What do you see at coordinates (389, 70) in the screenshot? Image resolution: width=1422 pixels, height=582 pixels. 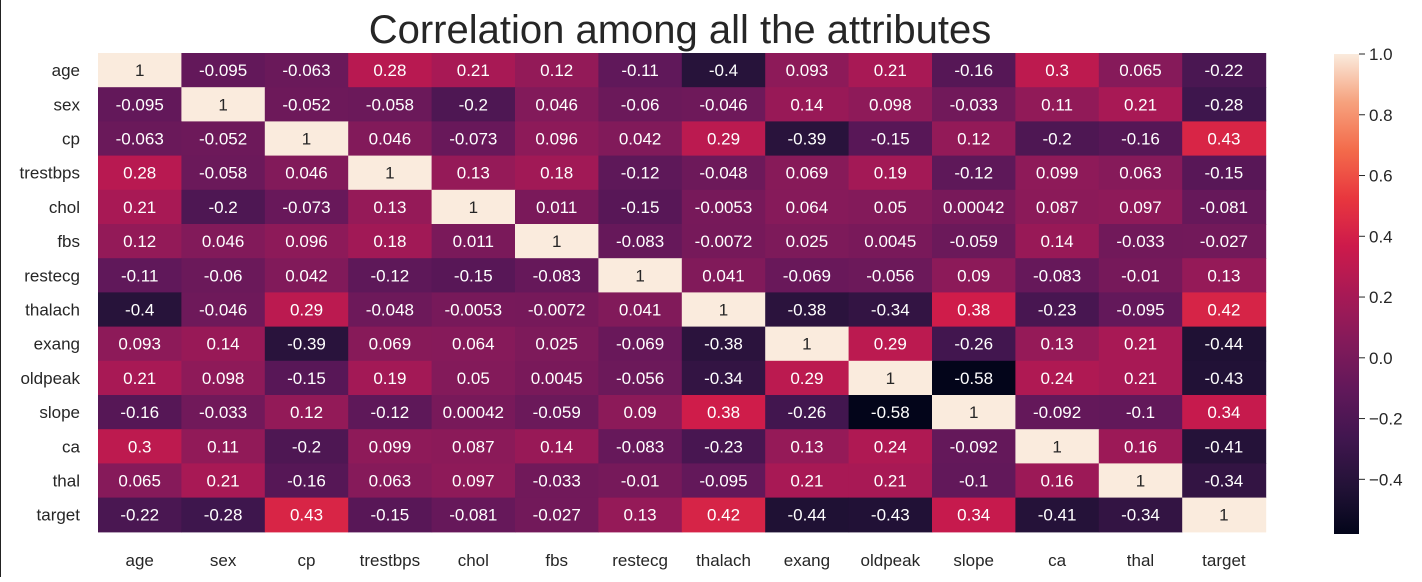 I see `cell-value-label: 0.28` at bounding box center [389, 70].